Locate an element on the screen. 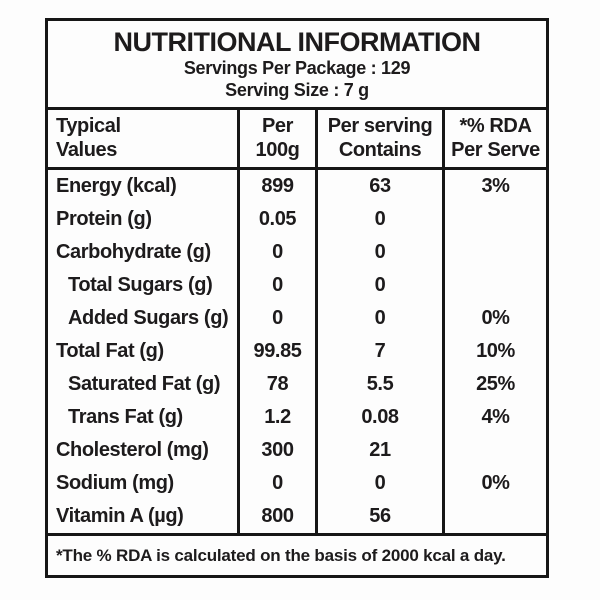 This screenshot has height=600, width=600. table-row: Energy (kcal) 899 63 3% is located at coordinates (297, 186).